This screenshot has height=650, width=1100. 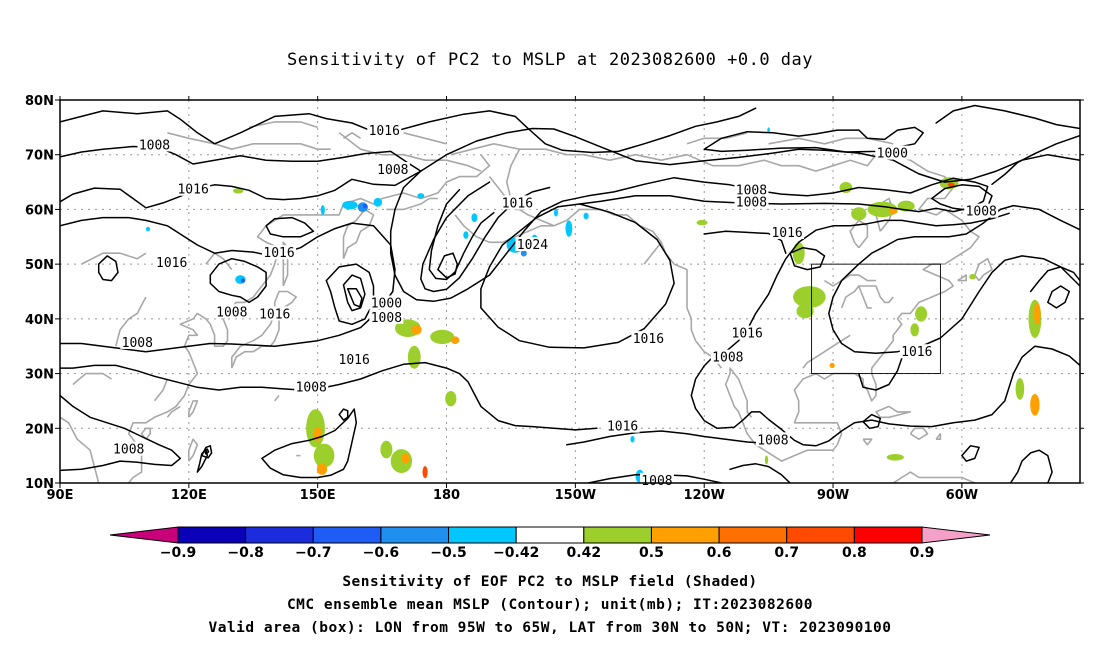 I want to click on colorbar-tick-label: 0.5, so click(x=651, y=553).